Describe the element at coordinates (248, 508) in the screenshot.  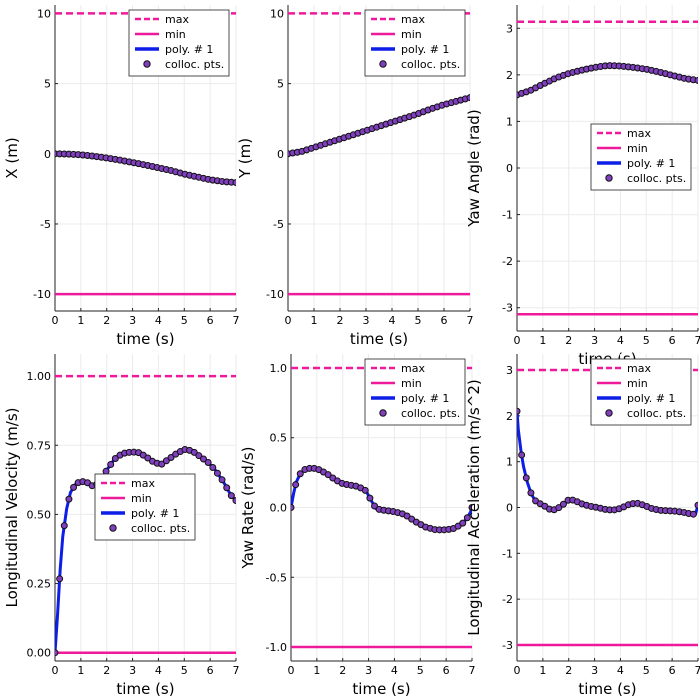
I see `y-axis-label: Yaw Rate (rad/s)` at that location.